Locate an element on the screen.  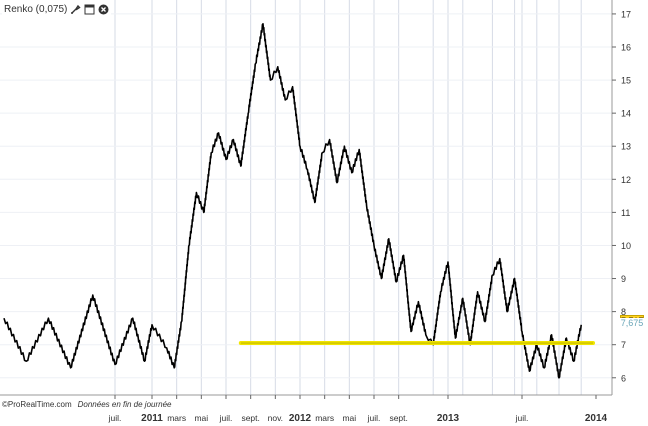
y-tick-label: 6 is located at coordinates (623, 378).